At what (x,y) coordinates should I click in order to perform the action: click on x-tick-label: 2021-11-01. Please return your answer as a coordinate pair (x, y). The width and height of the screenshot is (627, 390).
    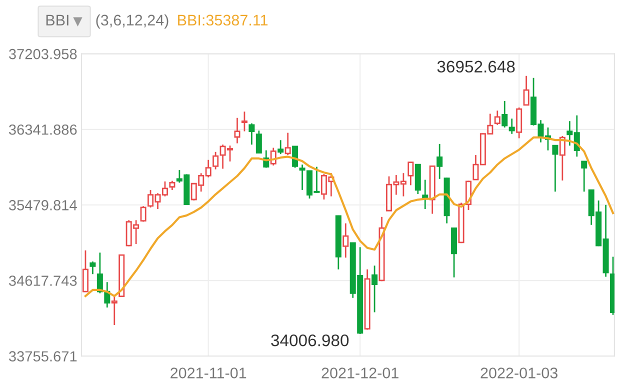
    Looking at the image, I should click on (208, 373).